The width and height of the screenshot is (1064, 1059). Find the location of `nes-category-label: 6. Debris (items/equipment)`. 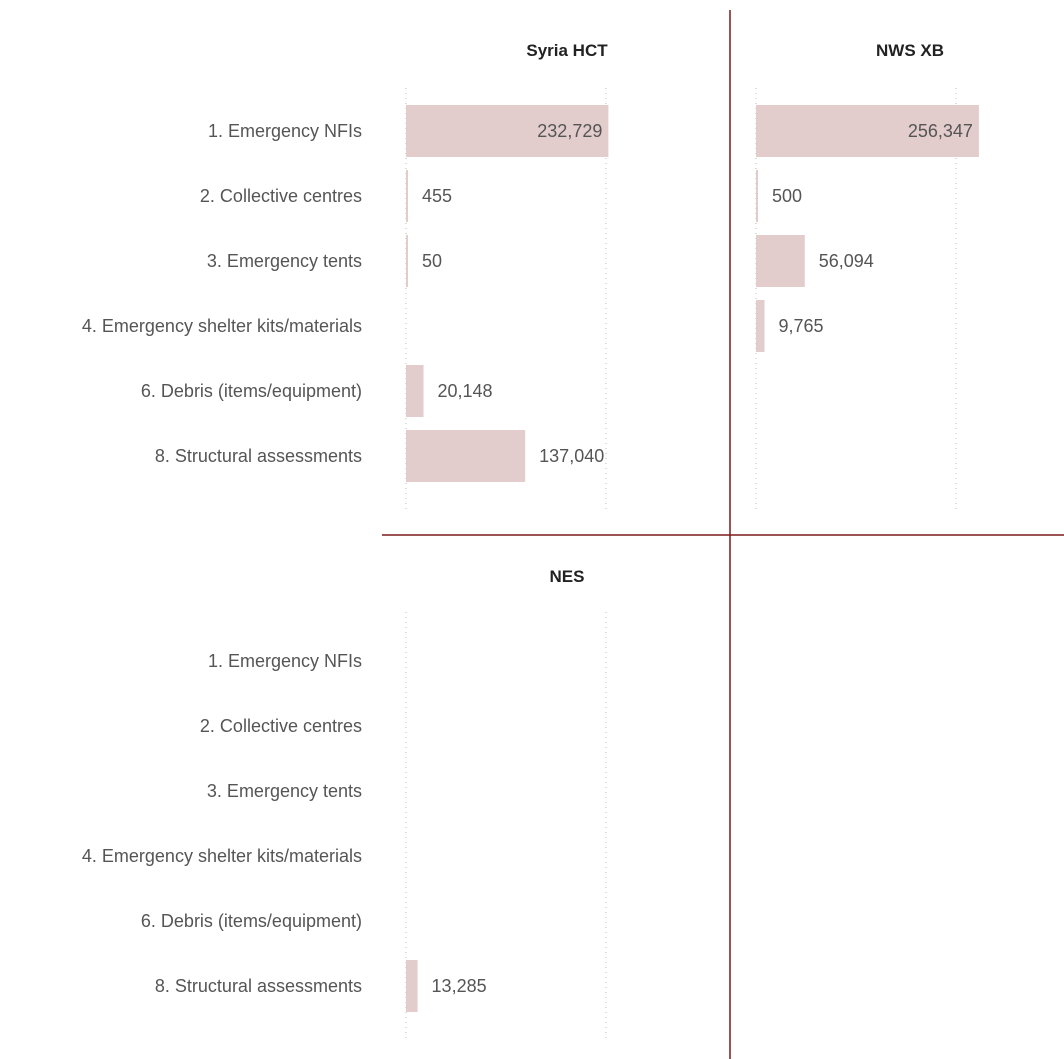

nes-category-label: 6. Debris (items/equipment) is located at coordinates (251, 921).